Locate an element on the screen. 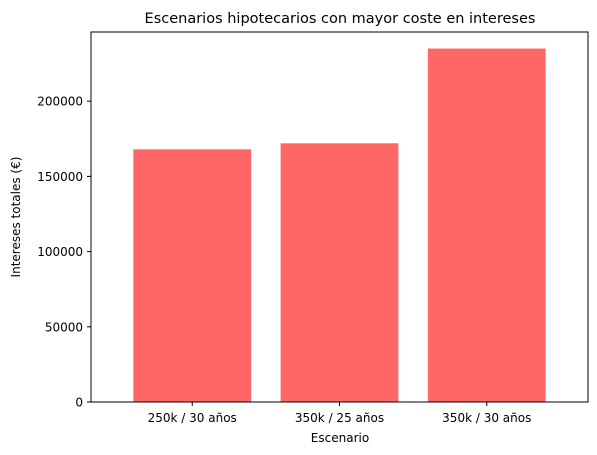  x-tick-label-1: 350k / 25 años is located at coordinates (339, 418).